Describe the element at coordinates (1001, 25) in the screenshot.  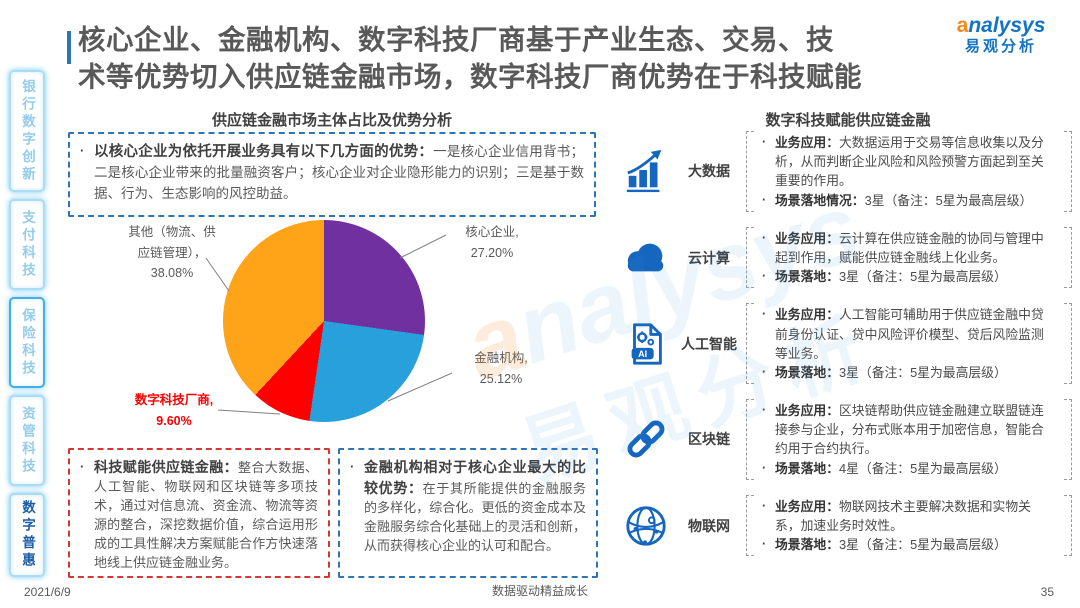
I see `logo-brand: analysys` at that location.